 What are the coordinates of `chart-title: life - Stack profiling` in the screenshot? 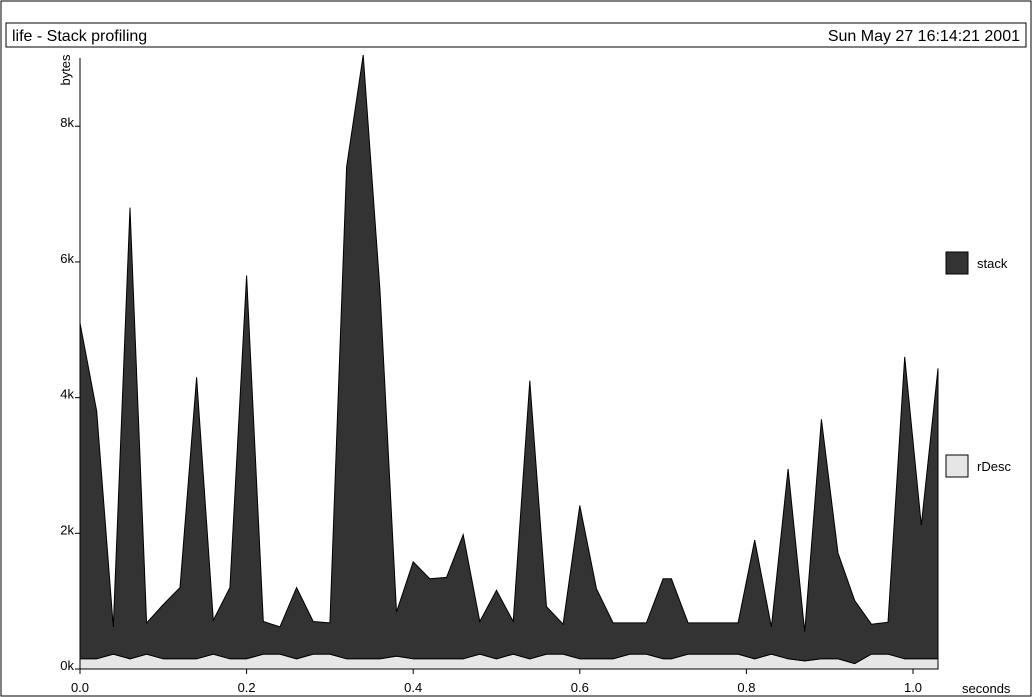 It's located at (79, 36).